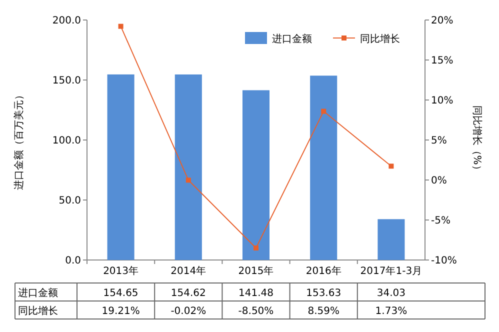  I want to click on legend-label: 进口金额, so click(292, 39).